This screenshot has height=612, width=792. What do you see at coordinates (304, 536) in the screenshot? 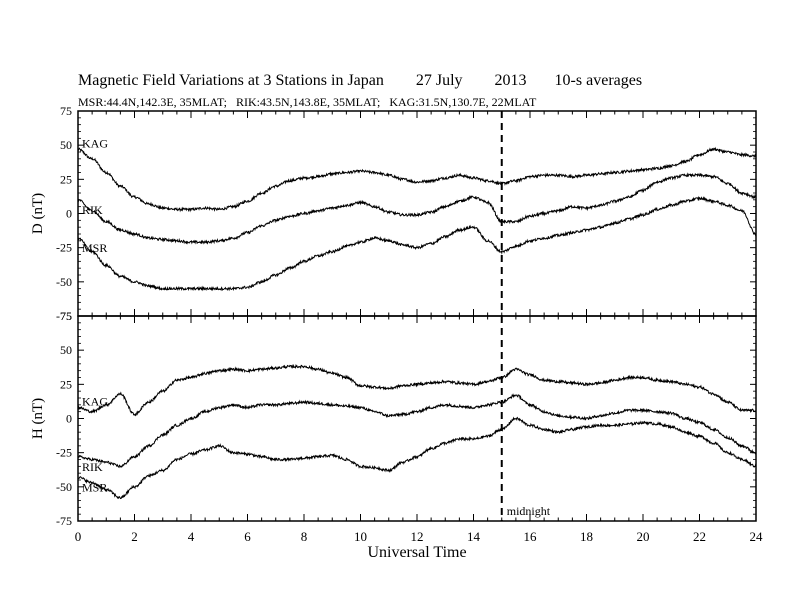
I see `x-tick-label: 8` at bounding box center [304, 536].